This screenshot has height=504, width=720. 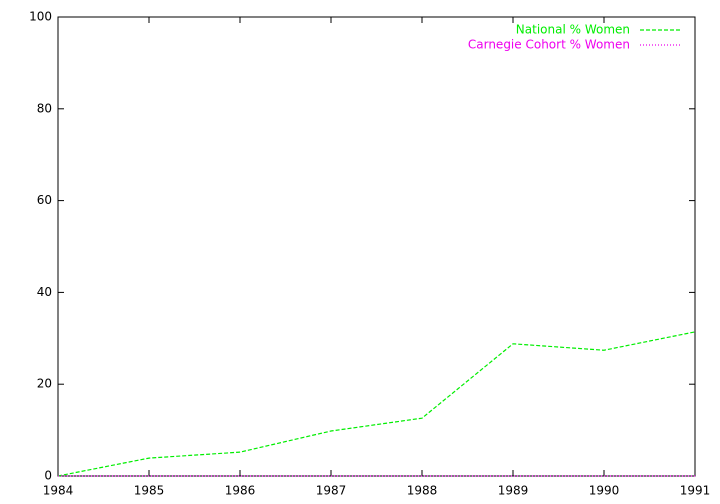 I want to click on y-tick-label: 60, so click(x=44, y=200).